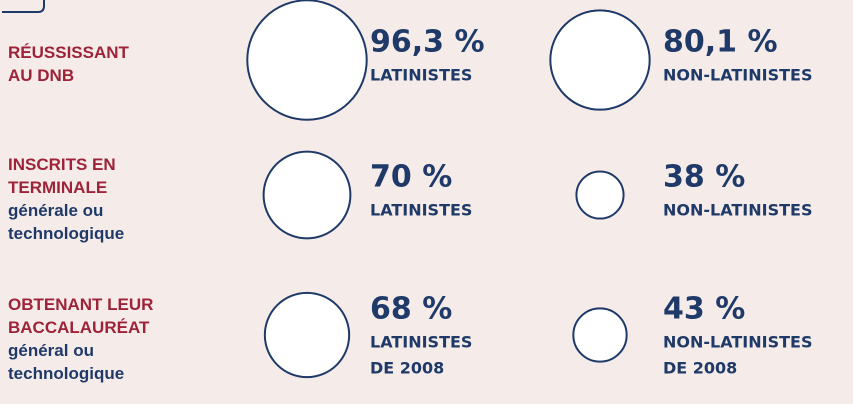 The width and height of the screenshot is (853, 404). Describe the element at coordinates (704, 177) in the screenshot. I see `value-label: 38 %` at that location.